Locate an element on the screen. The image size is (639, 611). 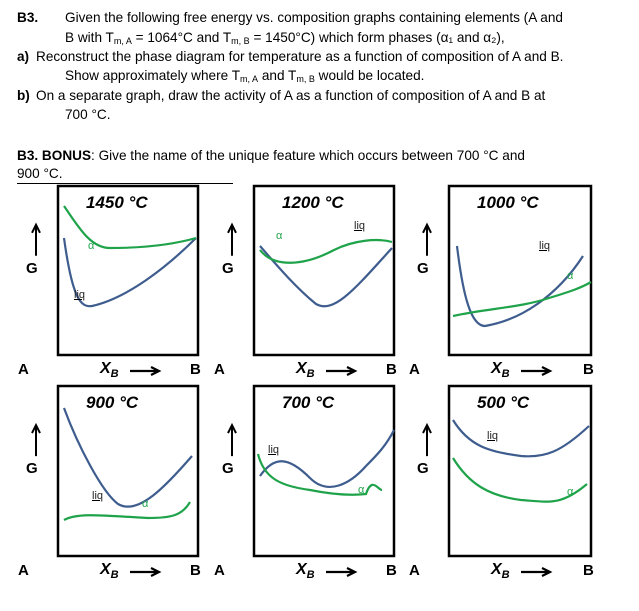
part-a-label: a) is located at coordinates (23, 56).